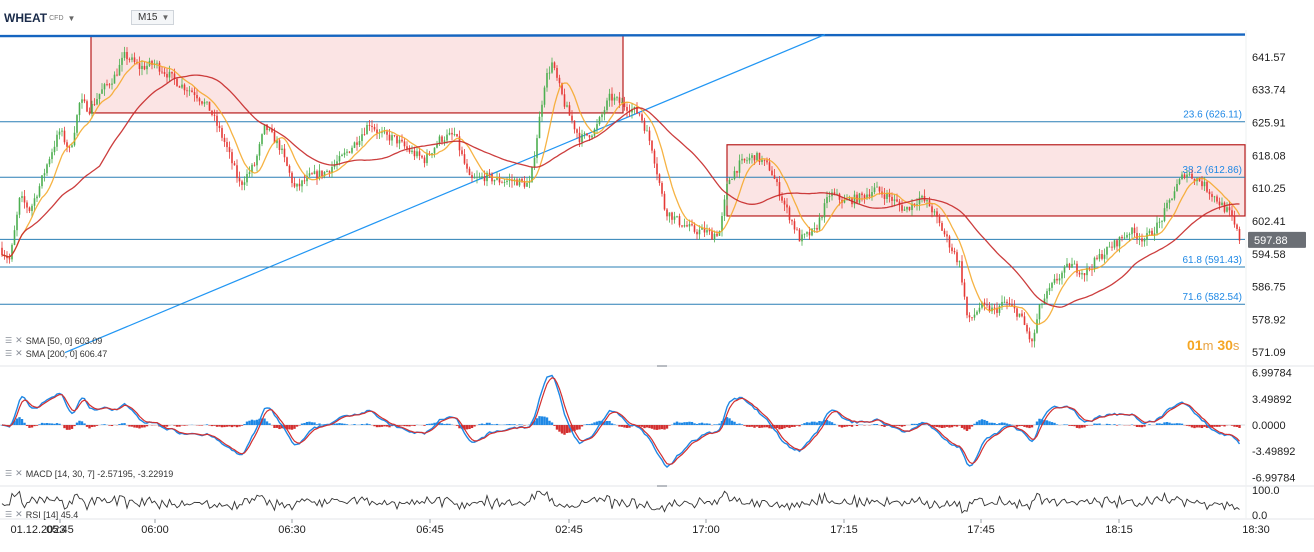  Describe the element at coordinates (622, 36) in the screenshot. I see `resistance-line` at that location.